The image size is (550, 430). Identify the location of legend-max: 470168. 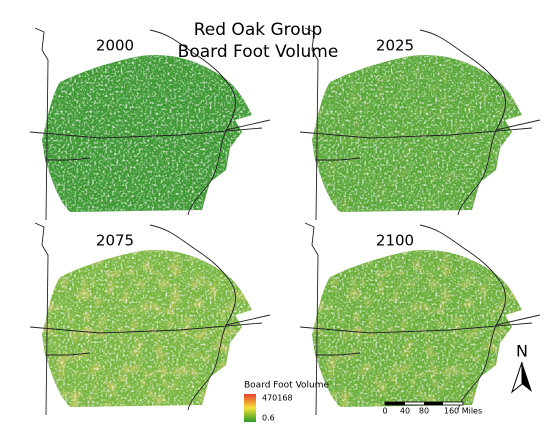
(277, 398).